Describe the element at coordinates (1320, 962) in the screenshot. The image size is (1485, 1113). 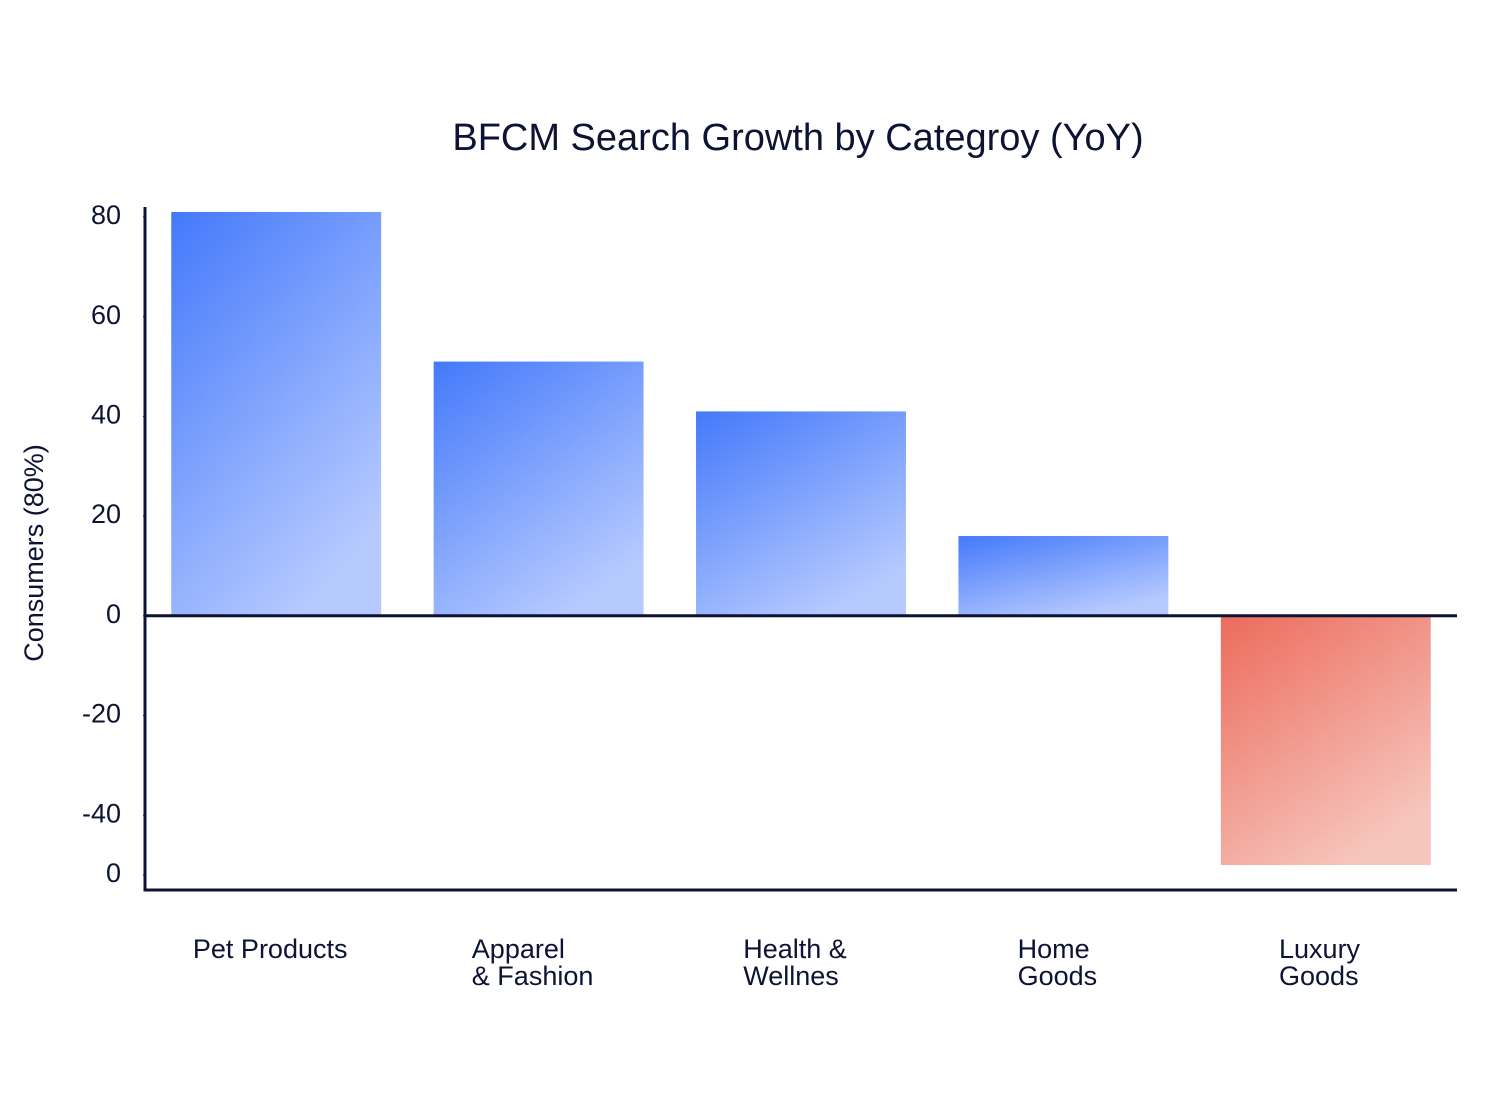
I see `x-tick-label: Luxury Goods` at that location.